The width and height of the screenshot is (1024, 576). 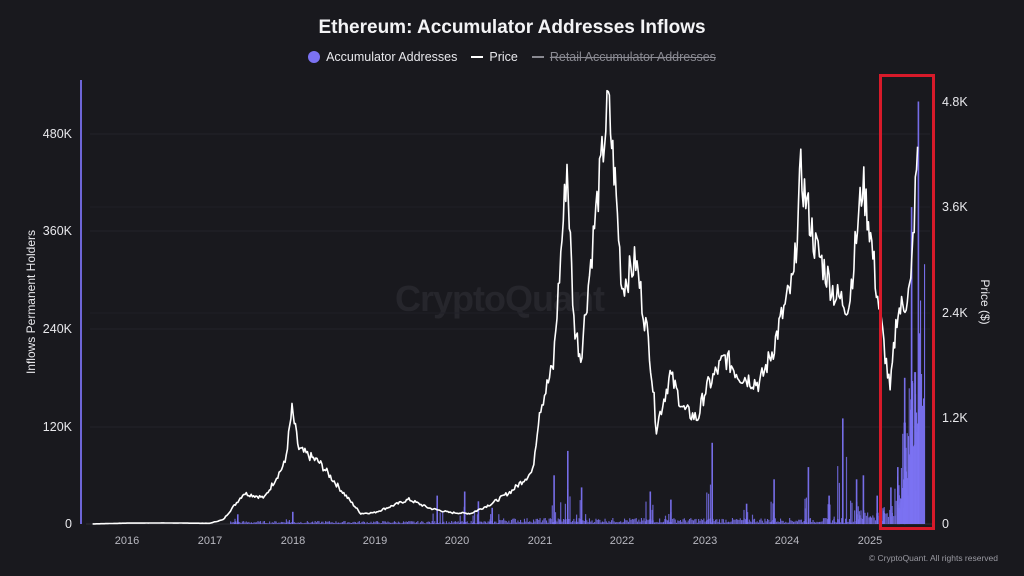 I want to click on x-tick: 2022, so click(x=622, y=541).